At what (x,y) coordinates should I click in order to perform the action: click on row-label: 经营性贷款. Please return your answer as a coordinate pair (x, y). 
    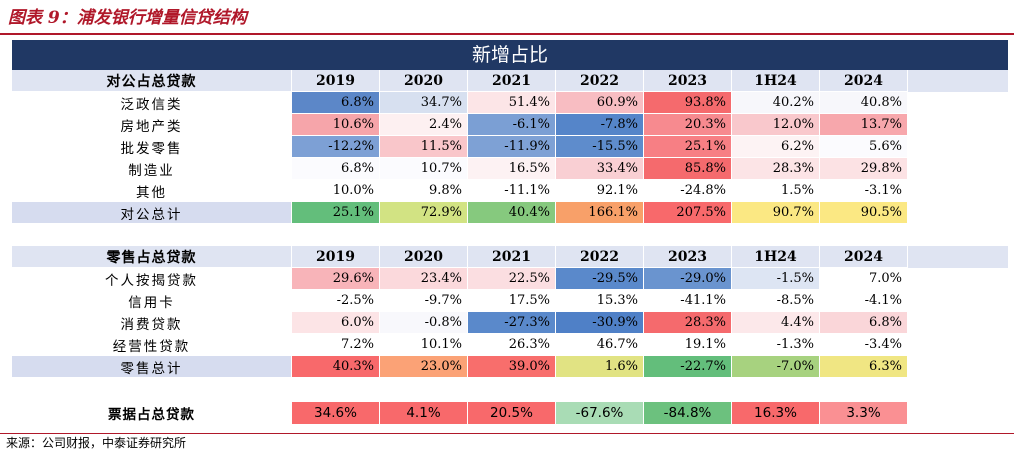
    Looking at the image, I should click on (152, 345).